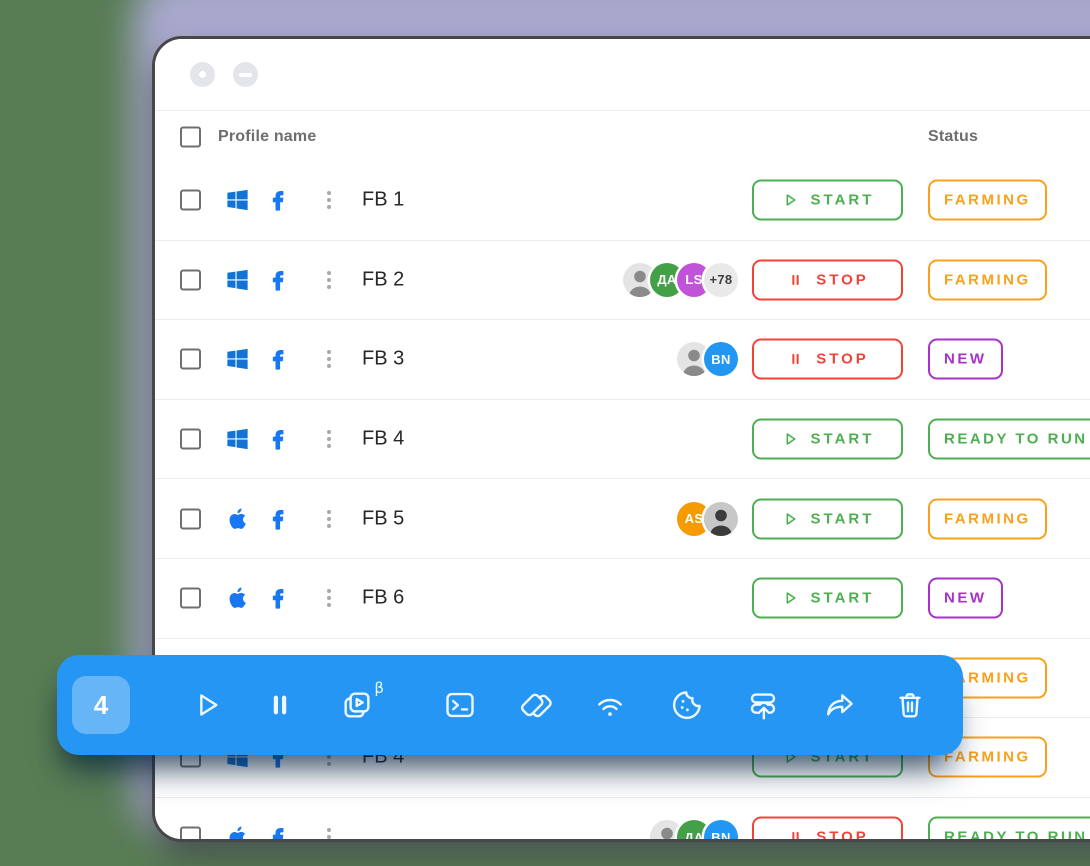 This screenshot has width=1090, height=866. I want to click on table-row: FB 3 BN STOP NEW, so click(622, 360).